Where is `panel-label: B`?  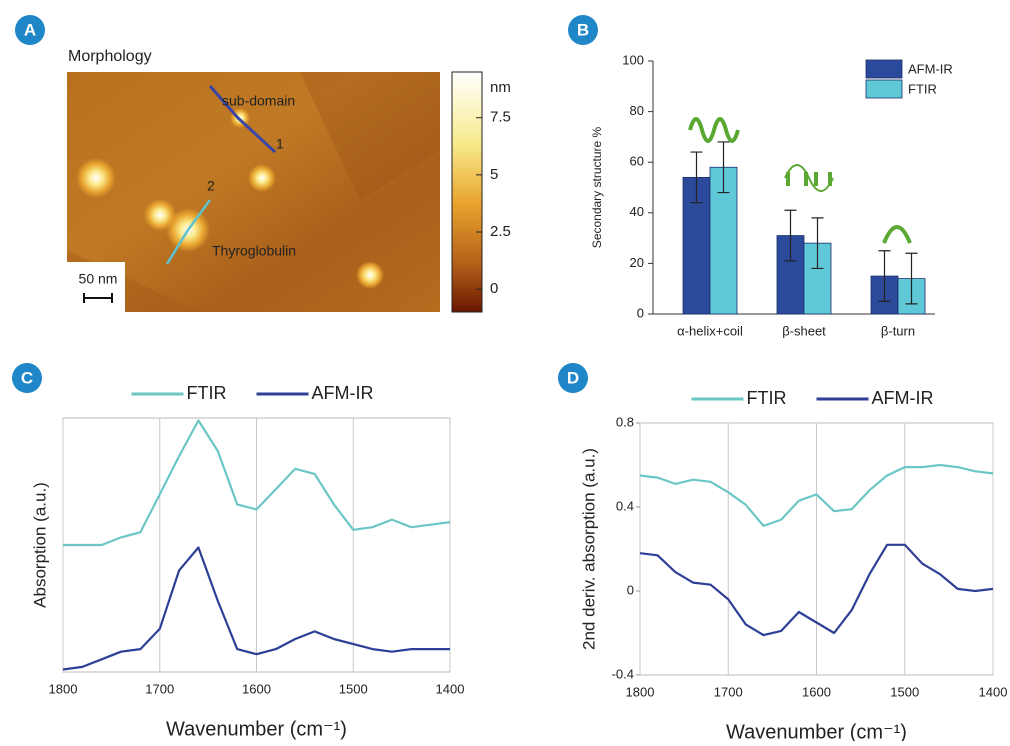
panel-label: B is located at coordinates (583, 29).